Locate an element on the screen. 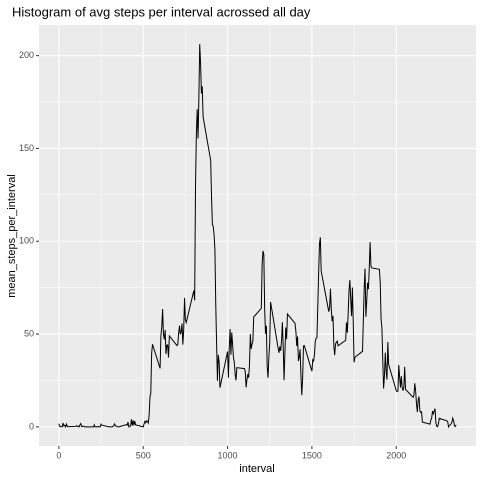 This screenshot has width=480, height=480. y-axis-title: mean_steps_per_interval is located at coordinates (12, 236).